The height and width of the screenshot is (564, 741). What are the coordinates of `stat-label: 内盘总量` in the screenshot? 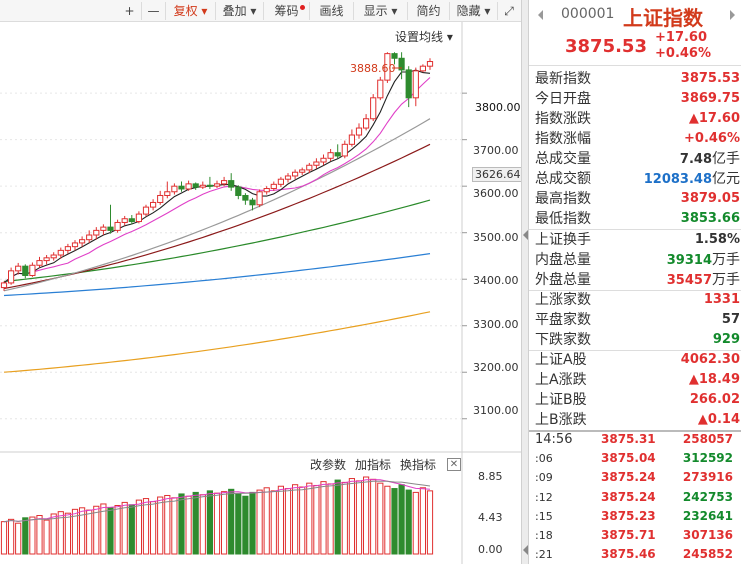 It's located at (563, 260).